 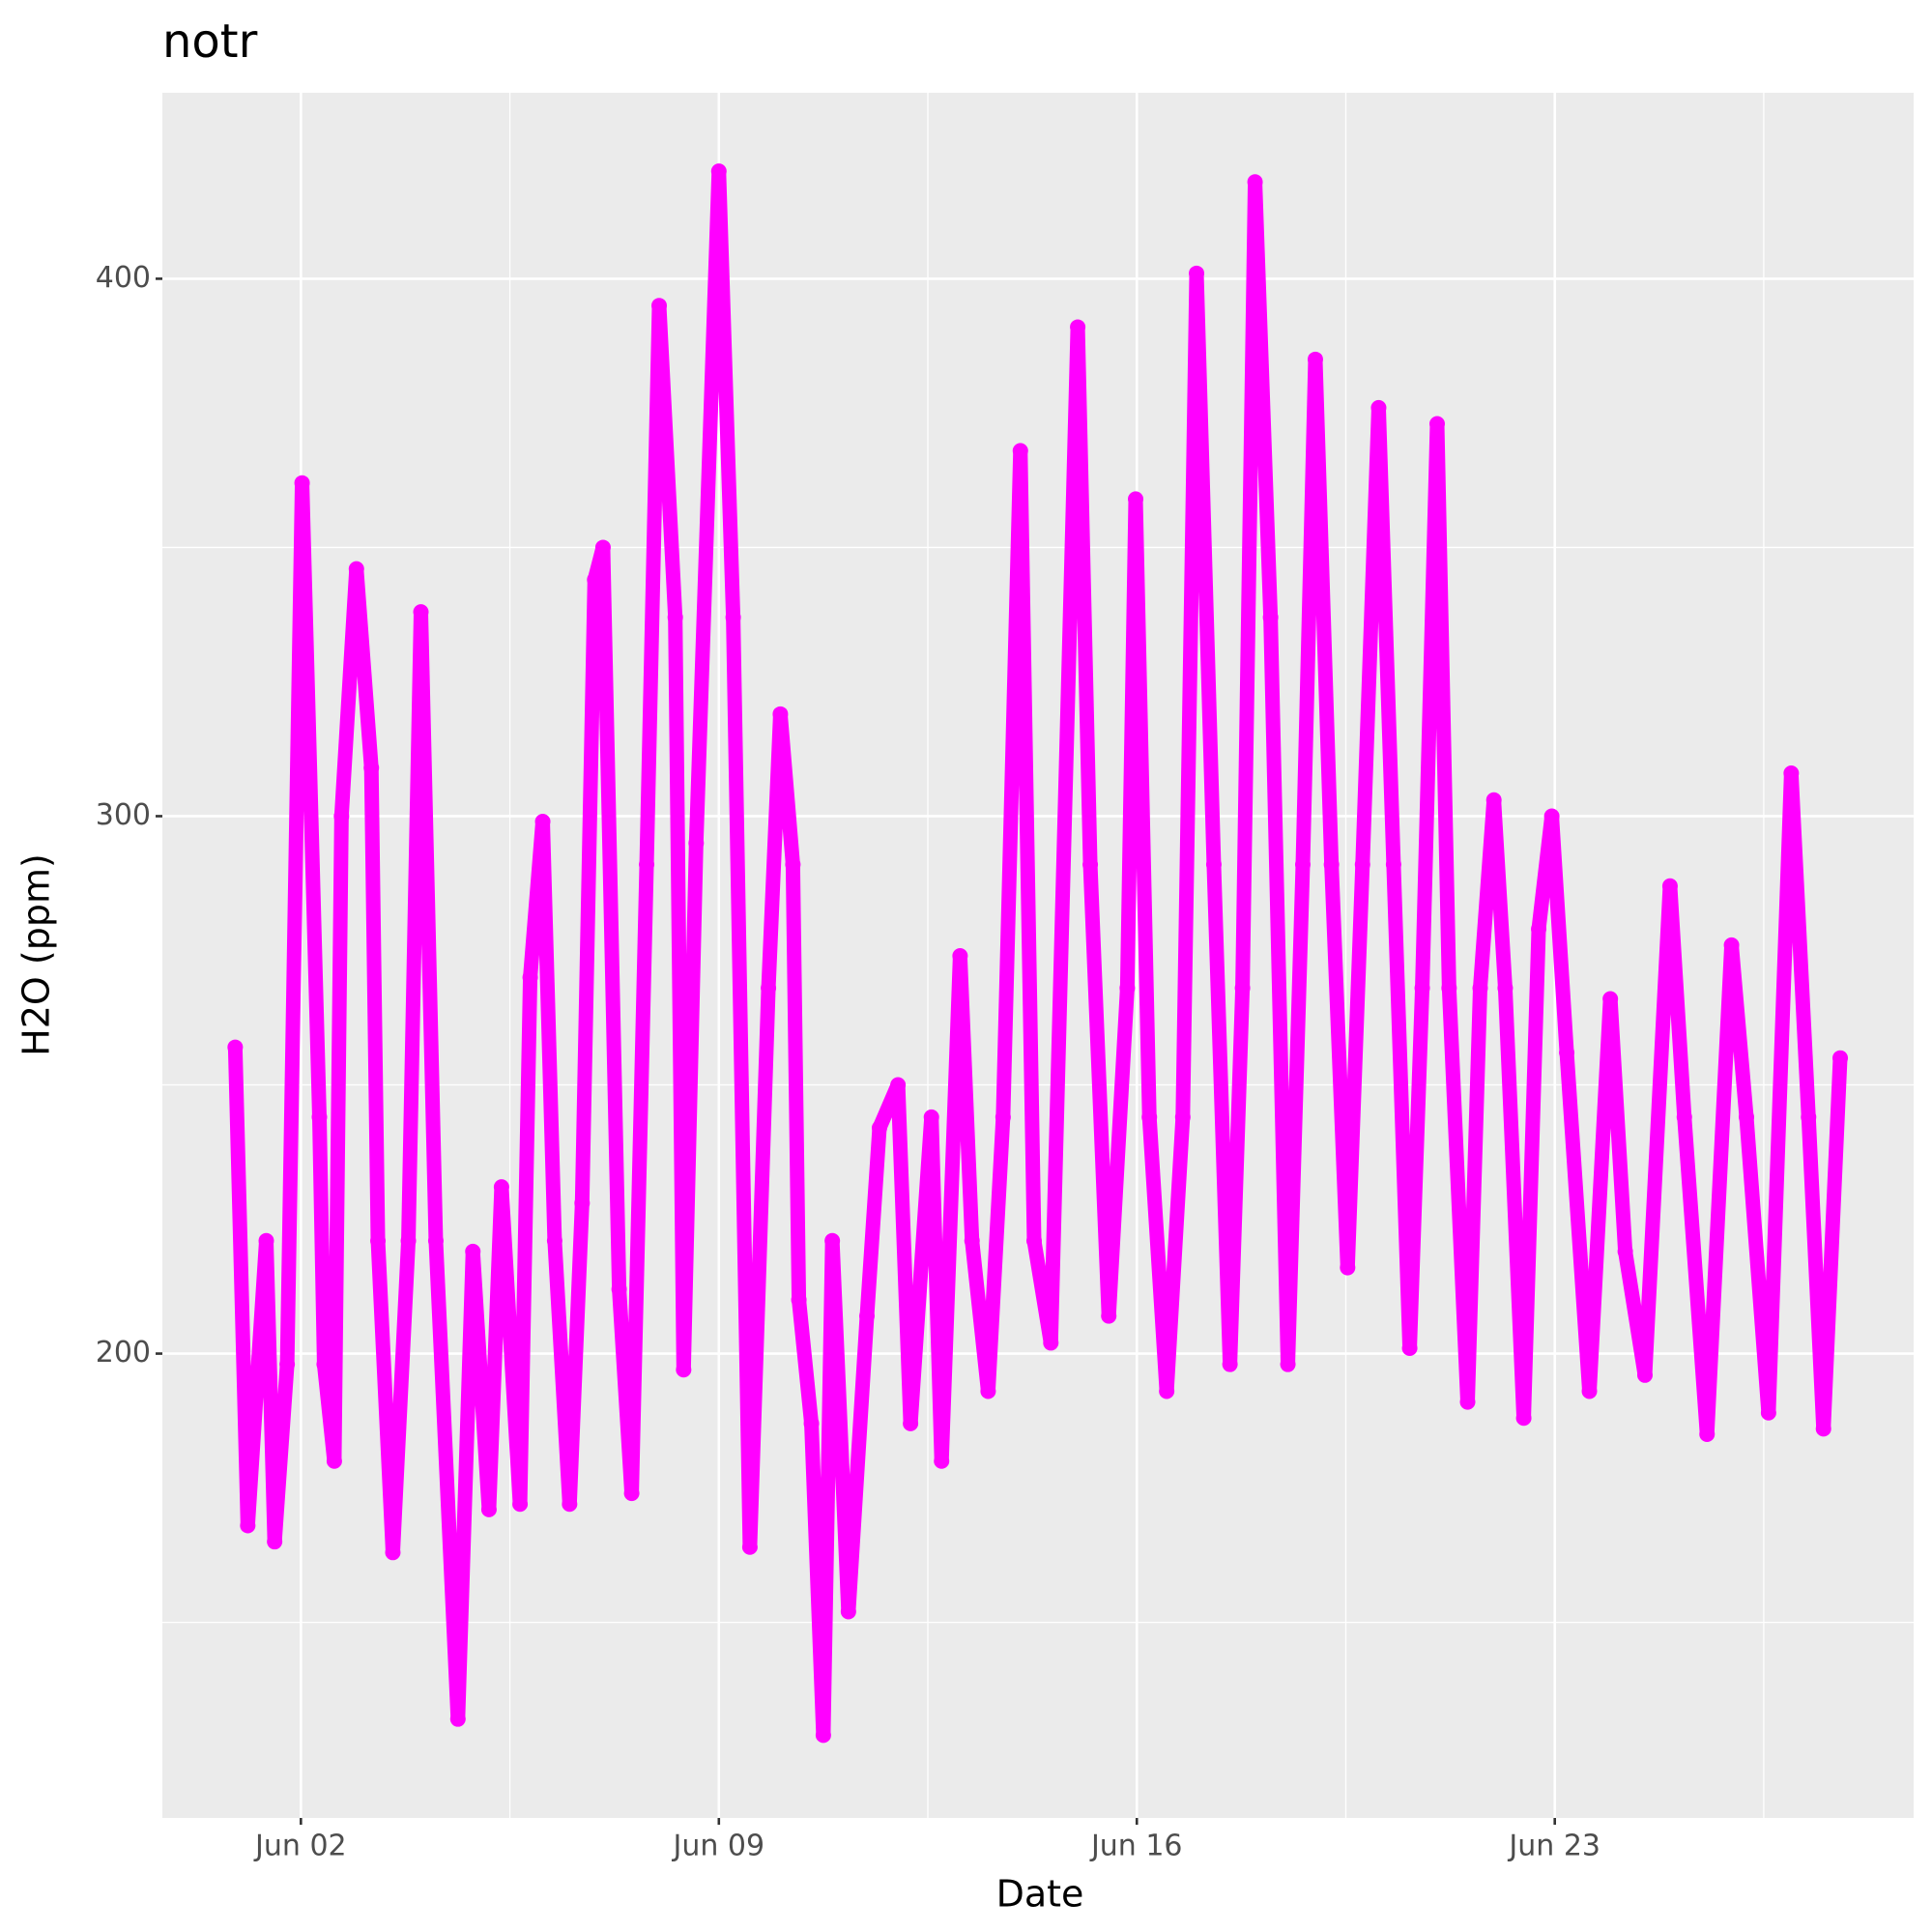 What do you see at coordinates (123, 815) in the screenshot?
I see `y-tick-label: 300` at bounding box center [123, 815].